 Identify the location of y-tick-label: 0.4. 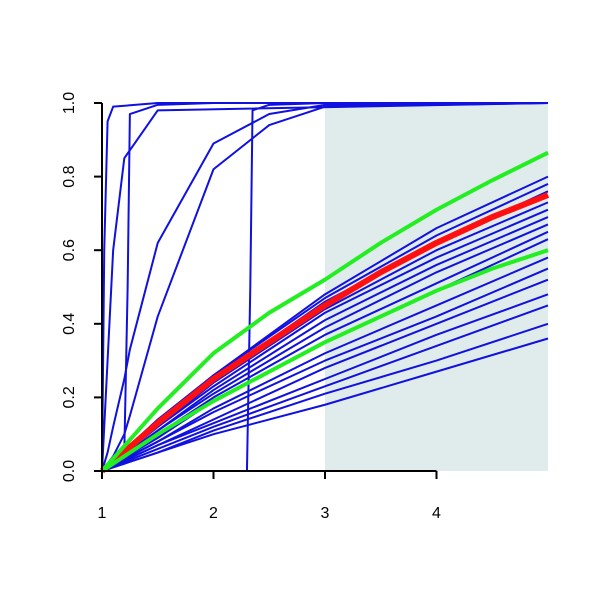
(69, 324).